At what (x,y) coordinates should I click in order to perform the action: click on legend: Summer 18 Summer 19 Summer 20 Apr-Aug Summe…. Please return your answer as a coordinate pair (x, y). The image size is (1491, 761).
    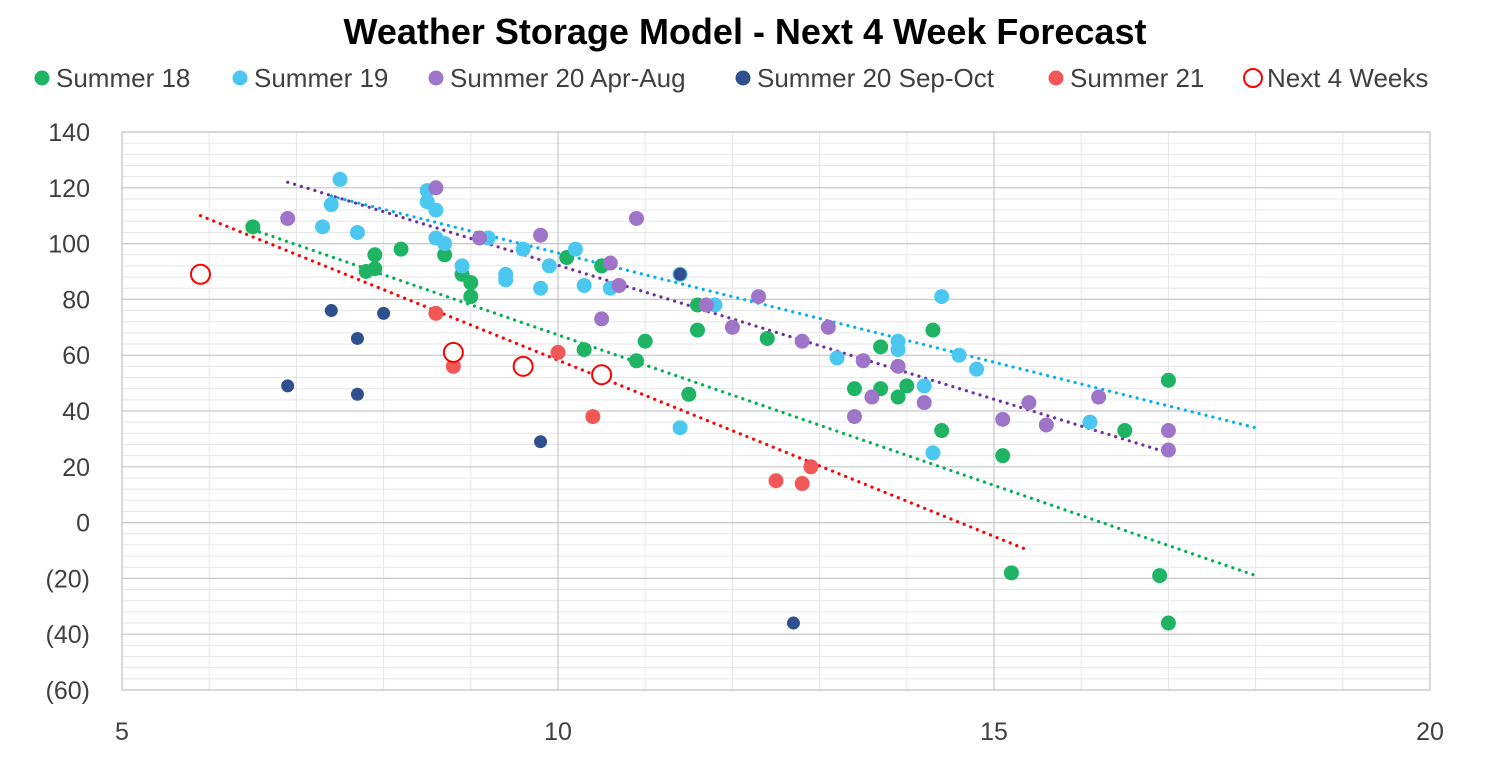
    Looking at the image, I should click on (731, 78).